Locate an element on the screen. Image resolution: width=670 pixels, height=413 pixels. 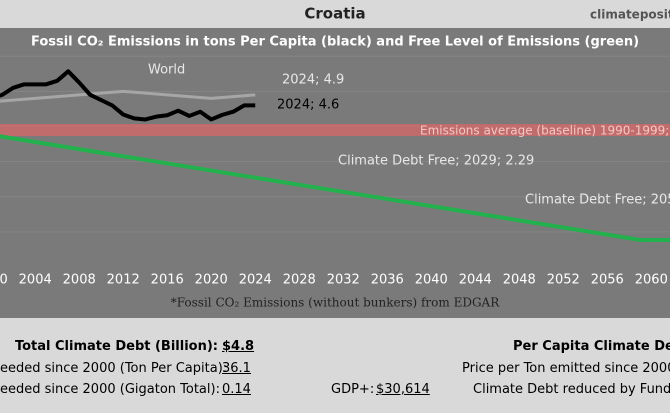
x-tick-label: 2056 is located at coordinates (607, 280).